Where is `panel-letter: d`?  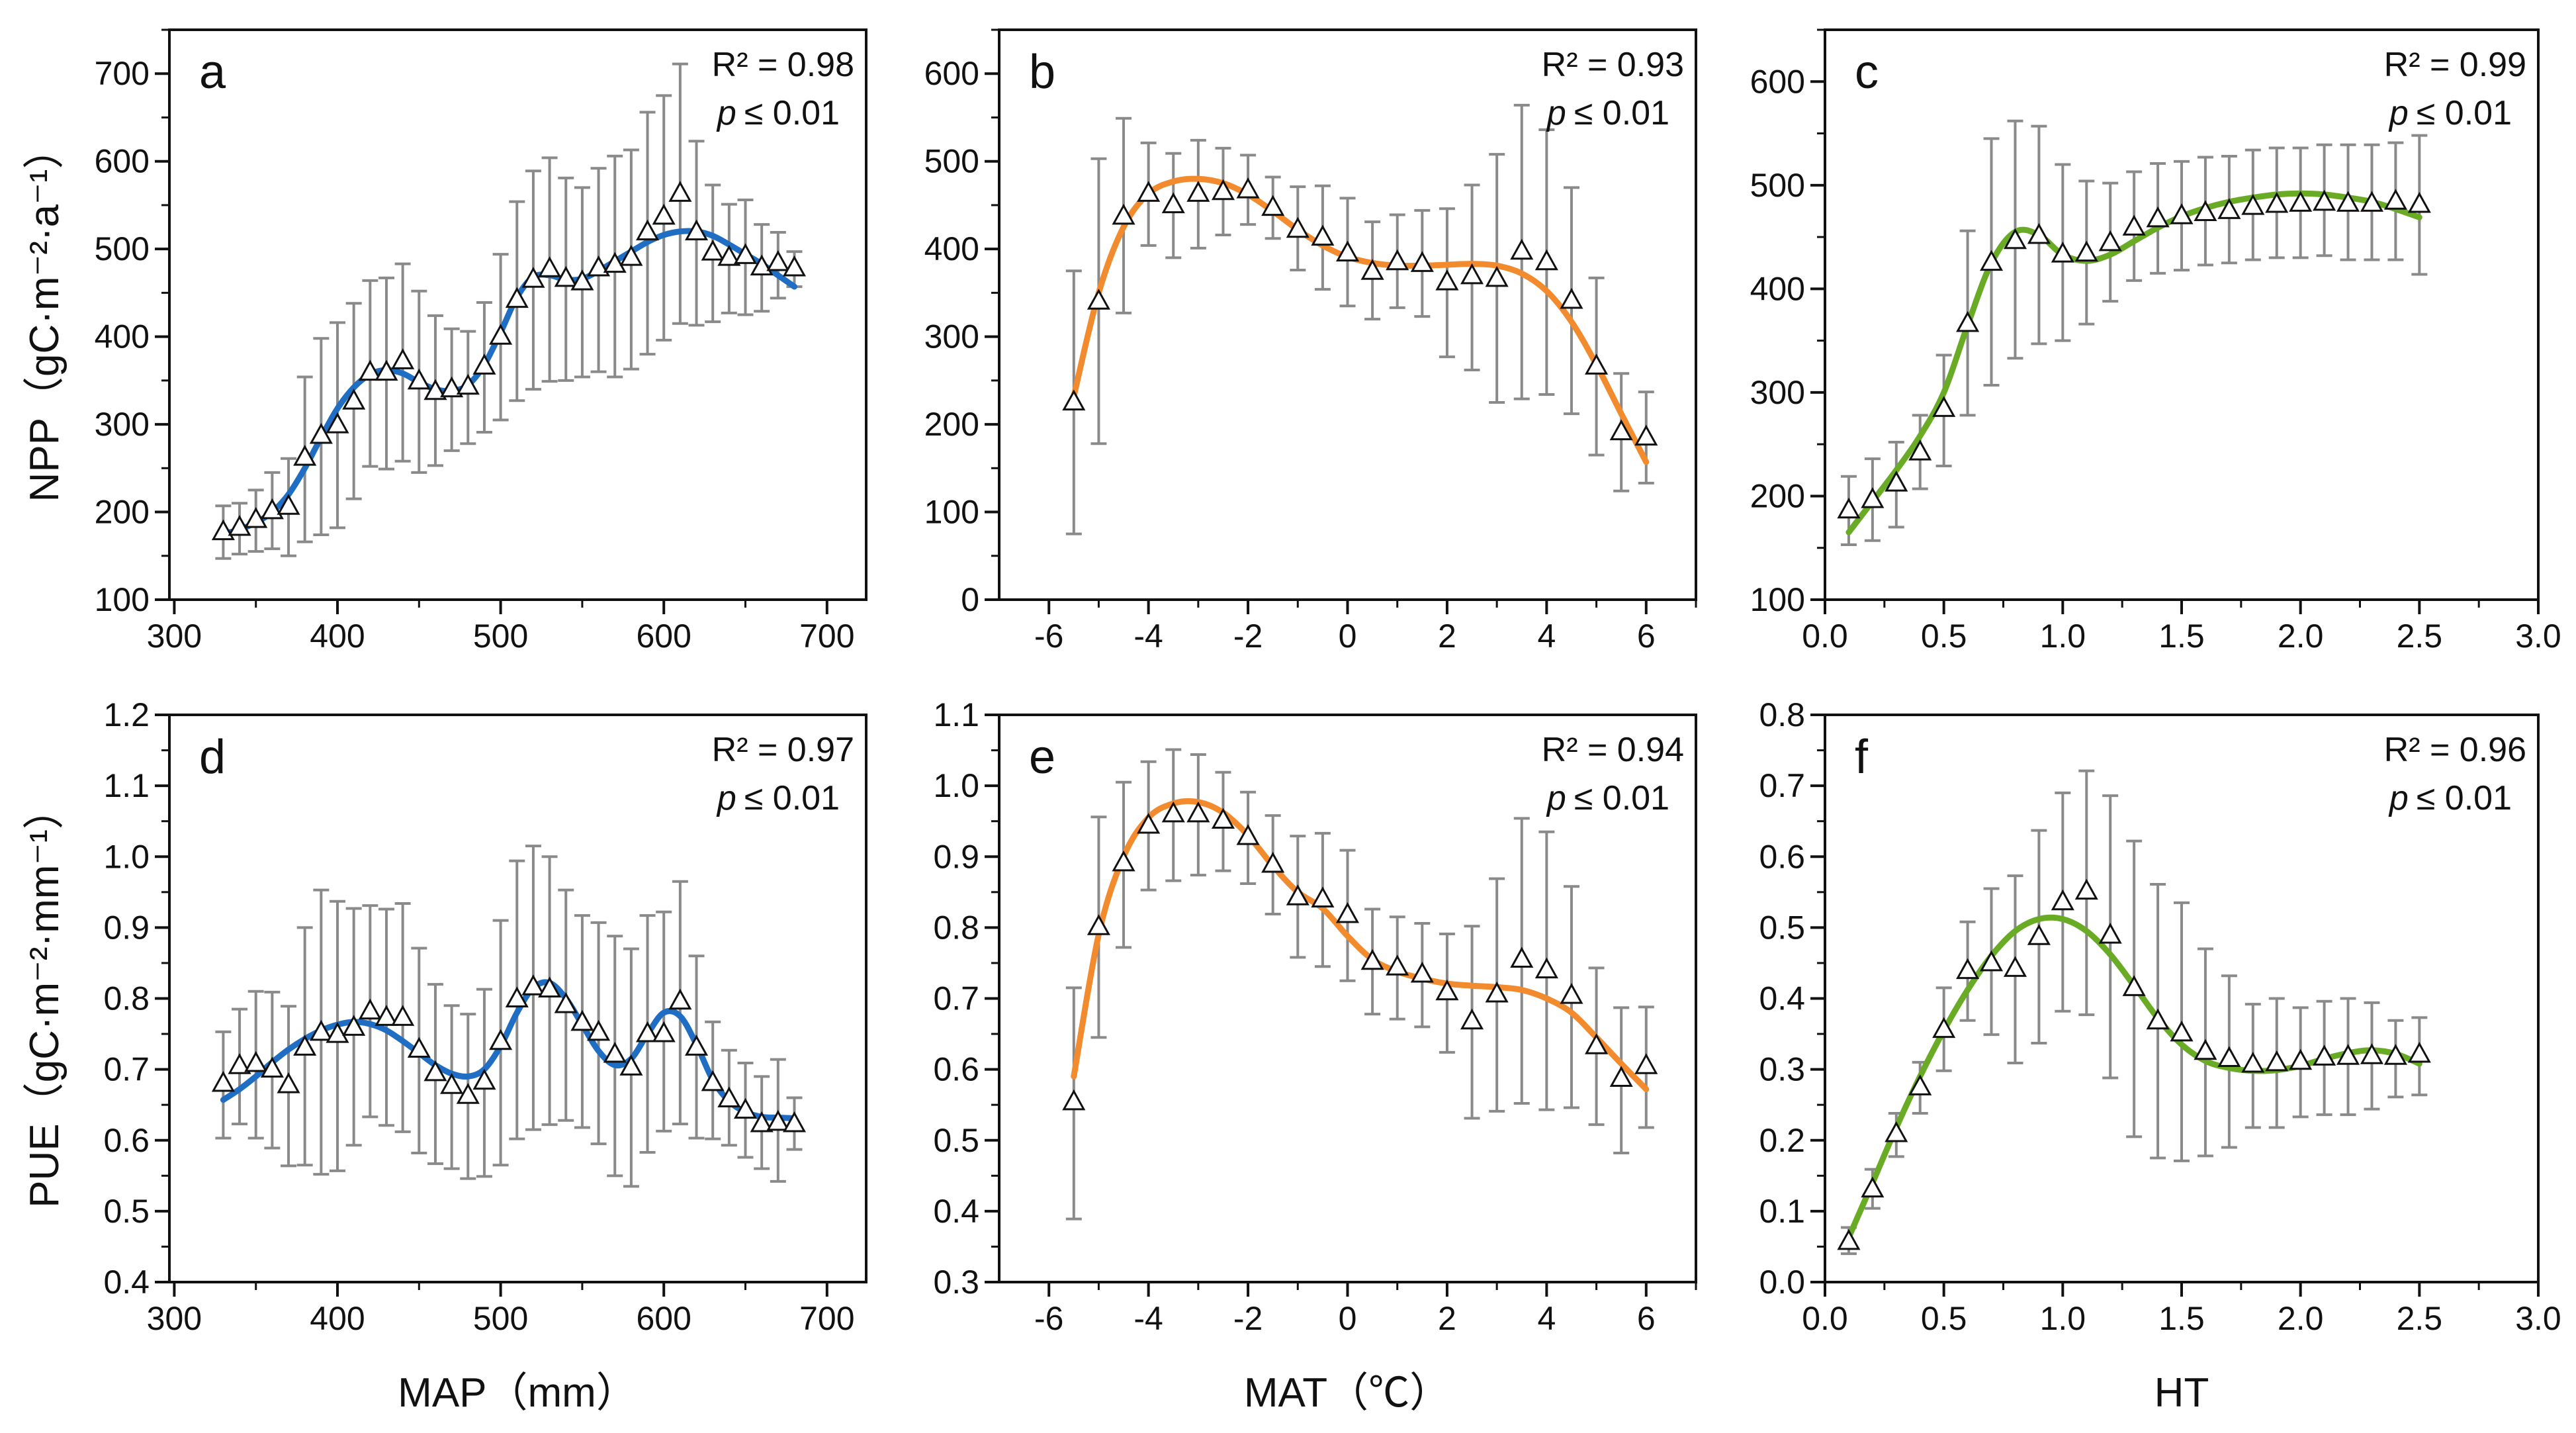 panel-letter: d is located at coordinates (212, 758).